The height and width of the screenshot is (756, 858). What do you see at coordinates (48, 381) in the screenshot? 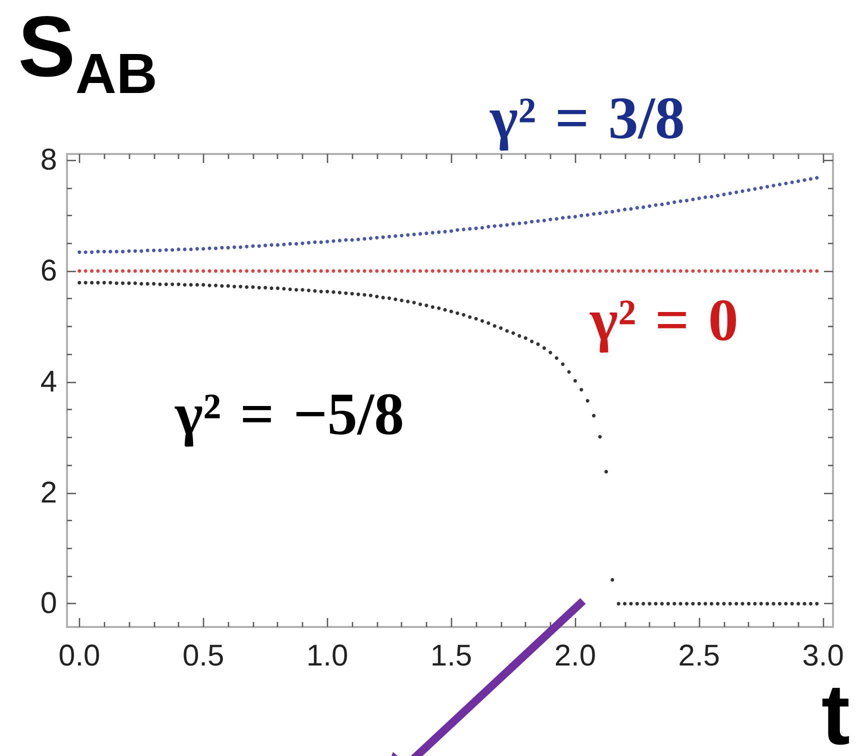
I see `y-tick-label: 4` at bounding box center [48, 381].